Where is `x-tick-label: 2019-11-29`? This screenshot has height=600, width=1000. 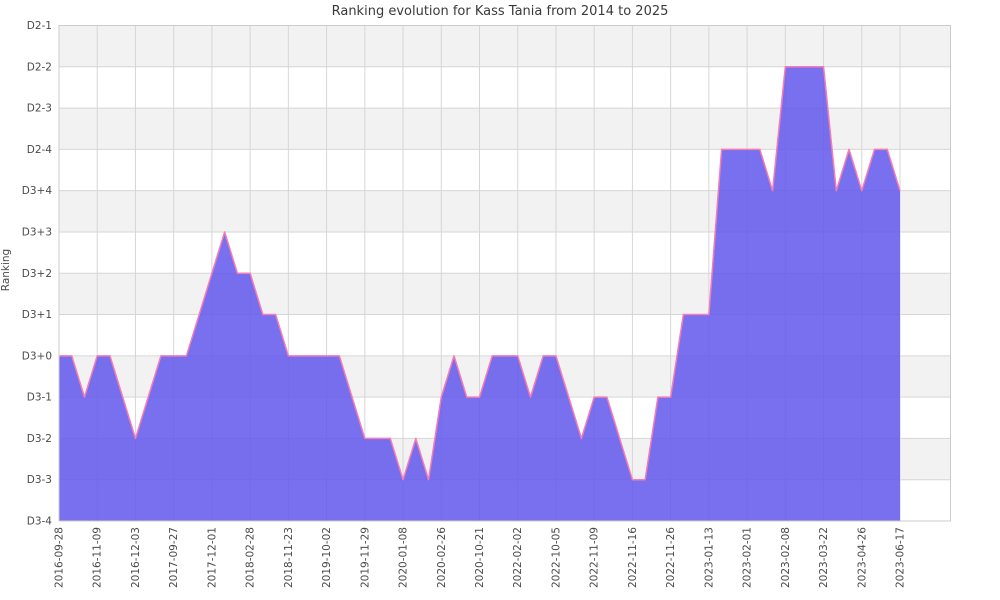 x-tick-label: 2019-11-29 is located at coordinates (365, 557).